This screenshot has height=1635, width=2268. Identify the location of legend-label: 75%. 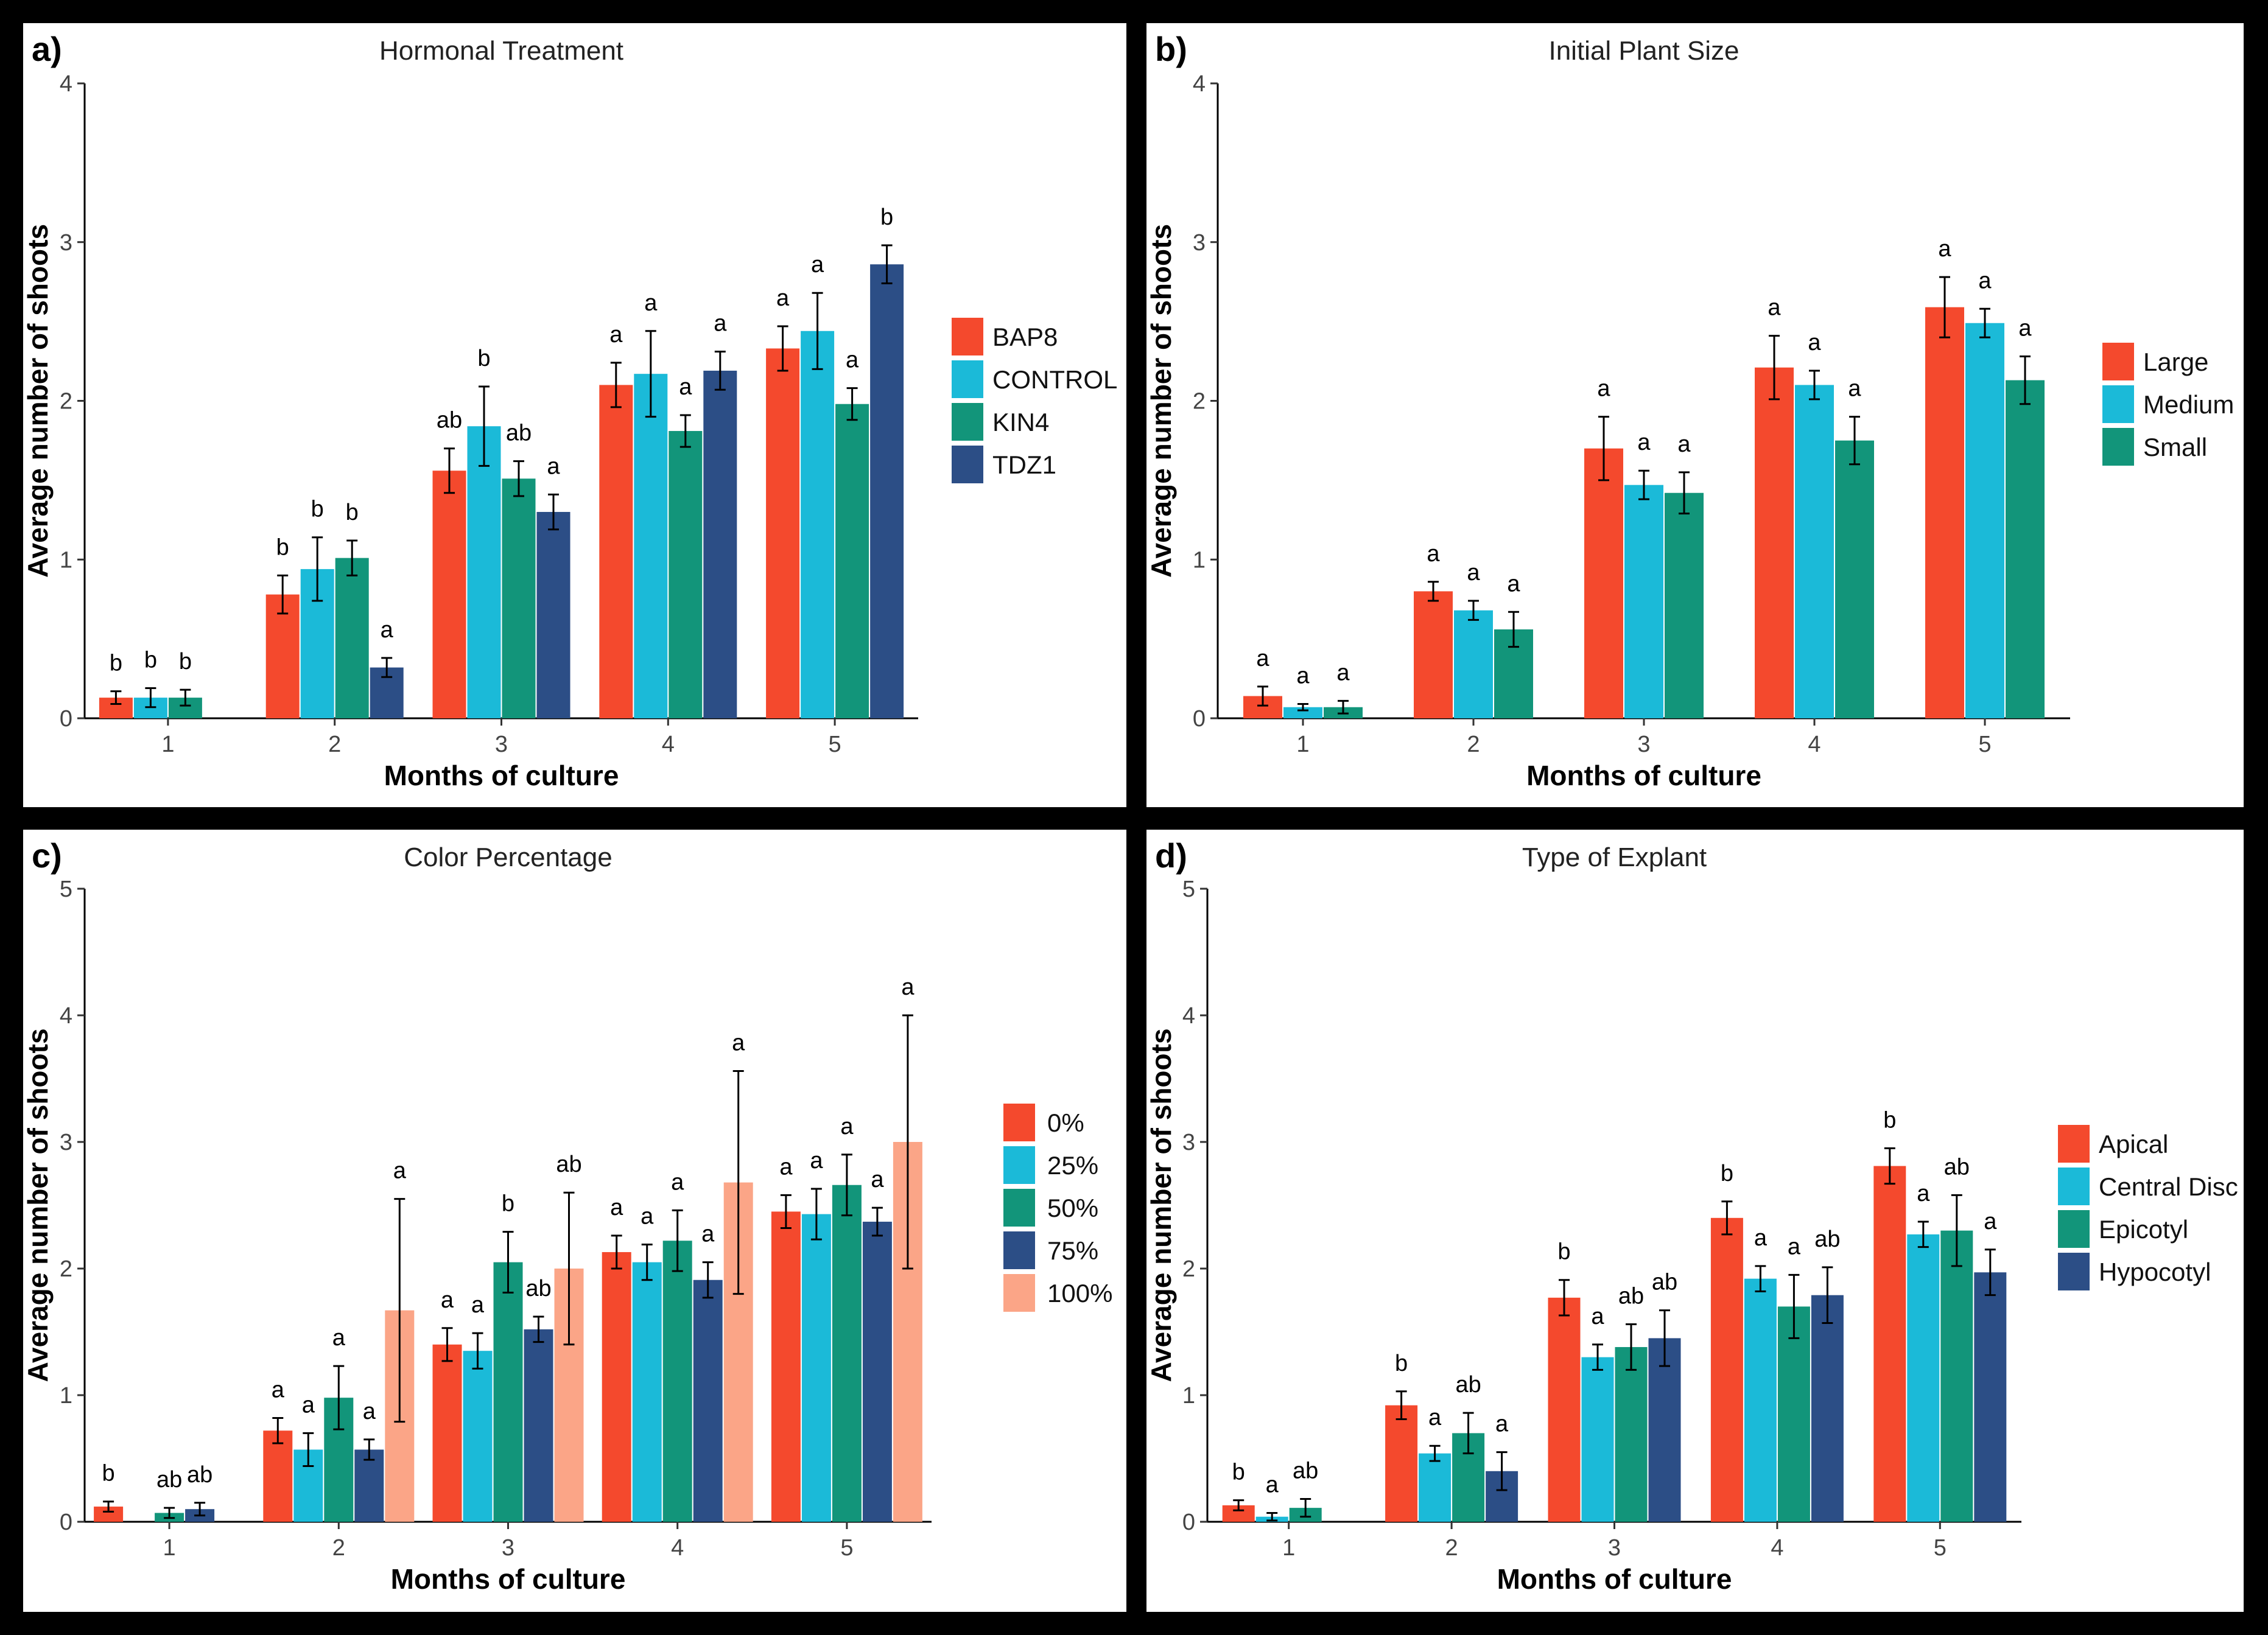
(1072, 1251).